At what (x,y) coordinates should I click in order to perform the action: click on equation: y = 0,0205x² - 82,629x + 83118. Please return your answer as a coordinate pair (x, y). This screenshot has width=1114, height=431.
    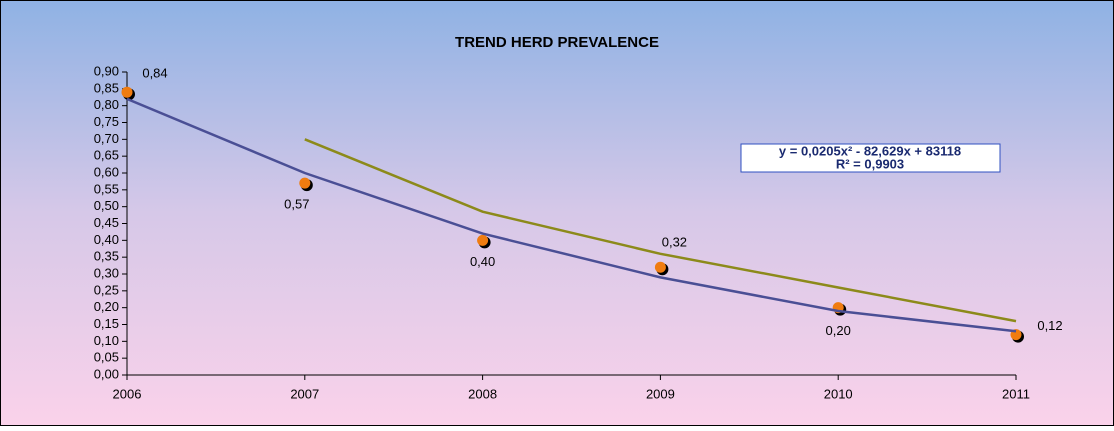
    Looking at the image, I should click on (870, 150).